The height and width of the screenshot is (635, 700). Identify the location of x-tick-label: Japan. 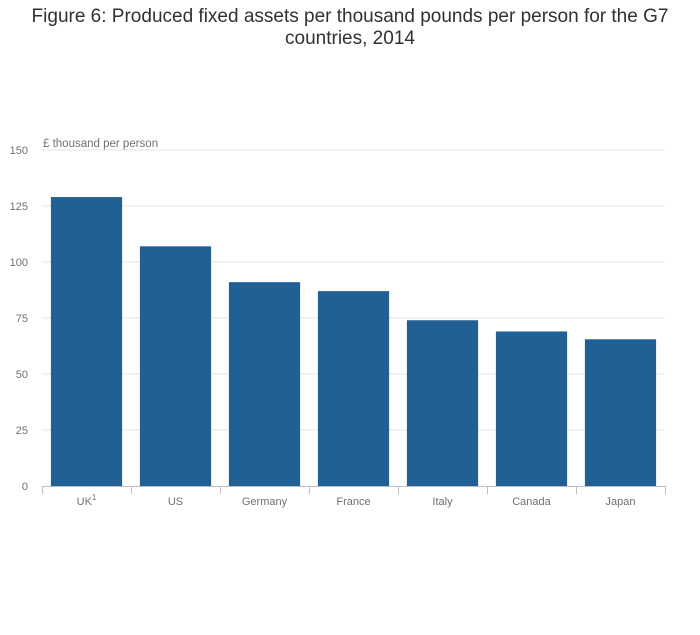
(621, 502).